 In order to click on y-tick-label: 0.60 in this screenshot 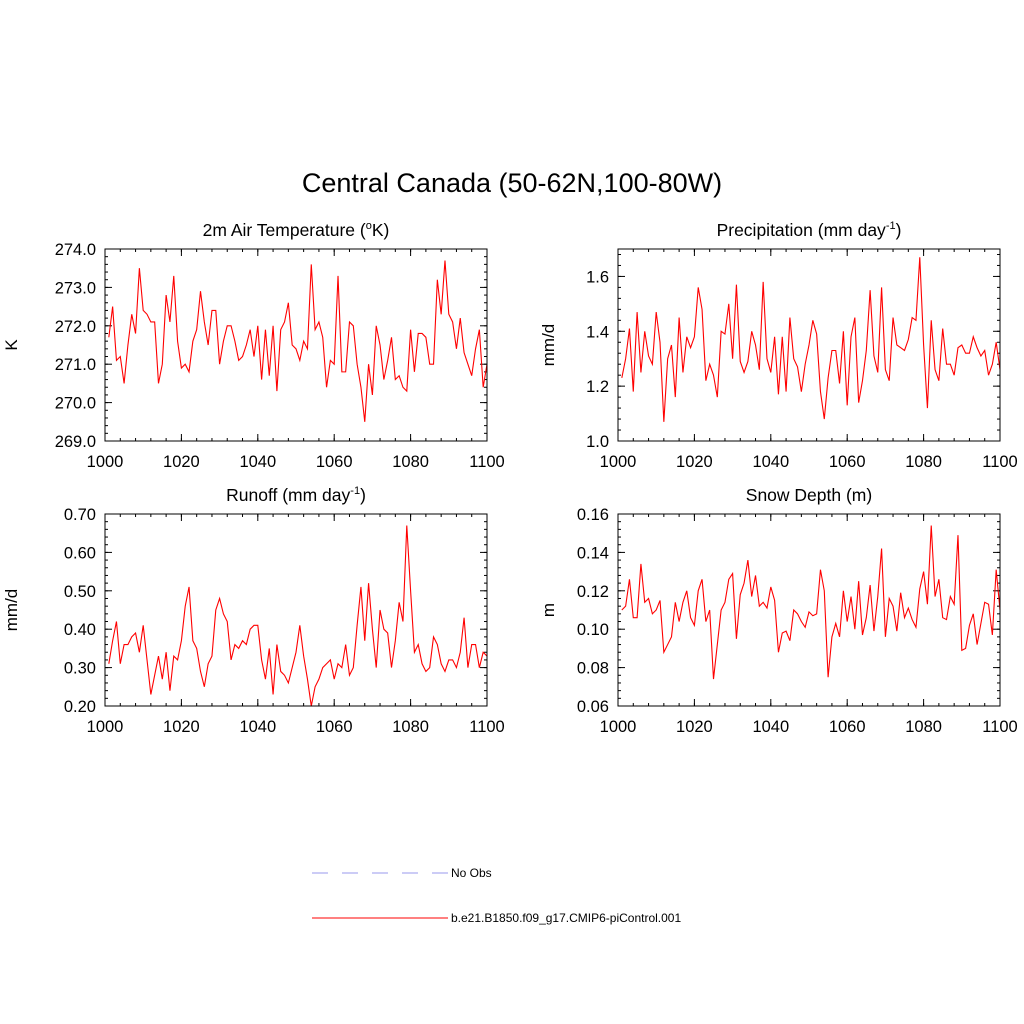, I will do `click(80, 553)`.